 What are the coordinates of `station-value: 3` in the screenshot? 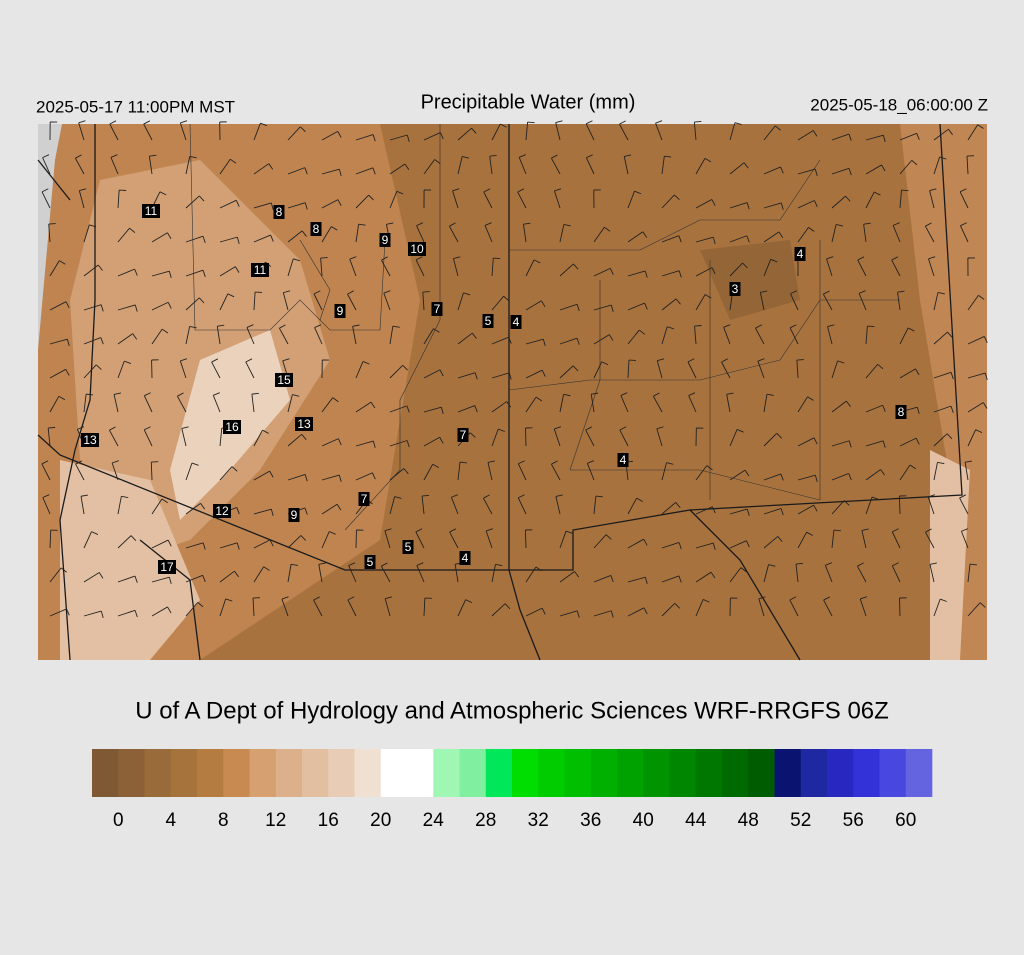 It's located at (735, 289).